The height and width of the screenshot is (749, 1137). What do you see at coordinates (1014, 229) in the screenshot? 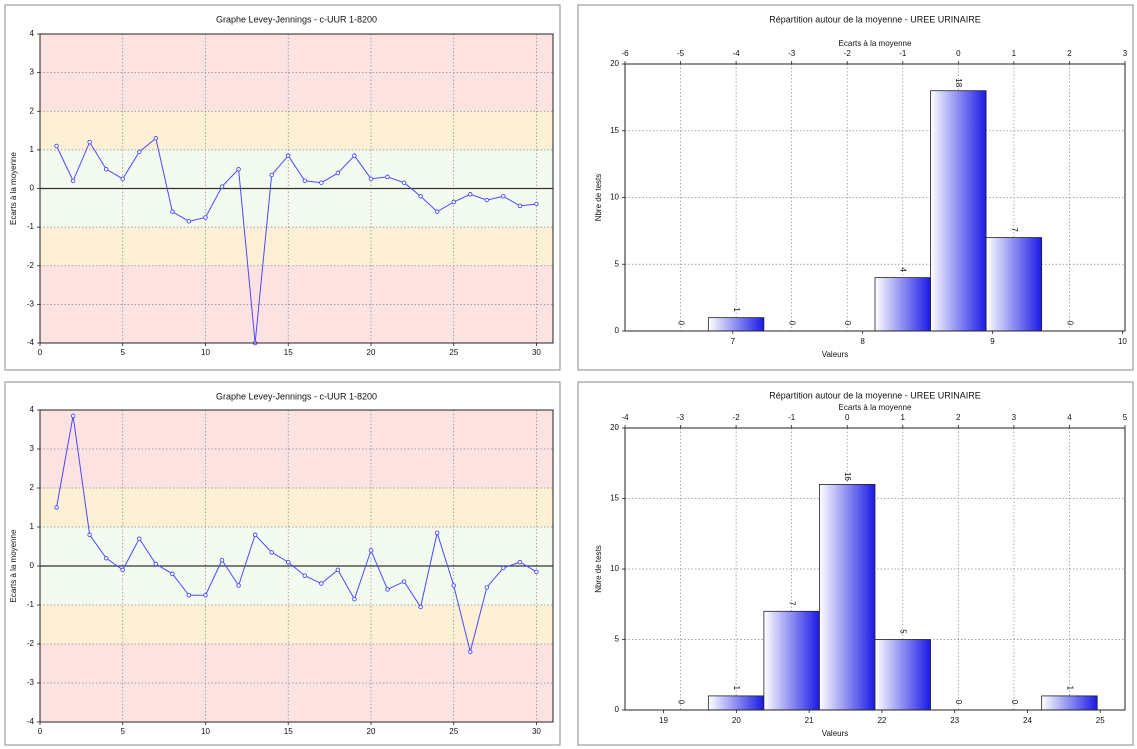
I see `bar-count-label: 7` at bounding box center [1014, 229].